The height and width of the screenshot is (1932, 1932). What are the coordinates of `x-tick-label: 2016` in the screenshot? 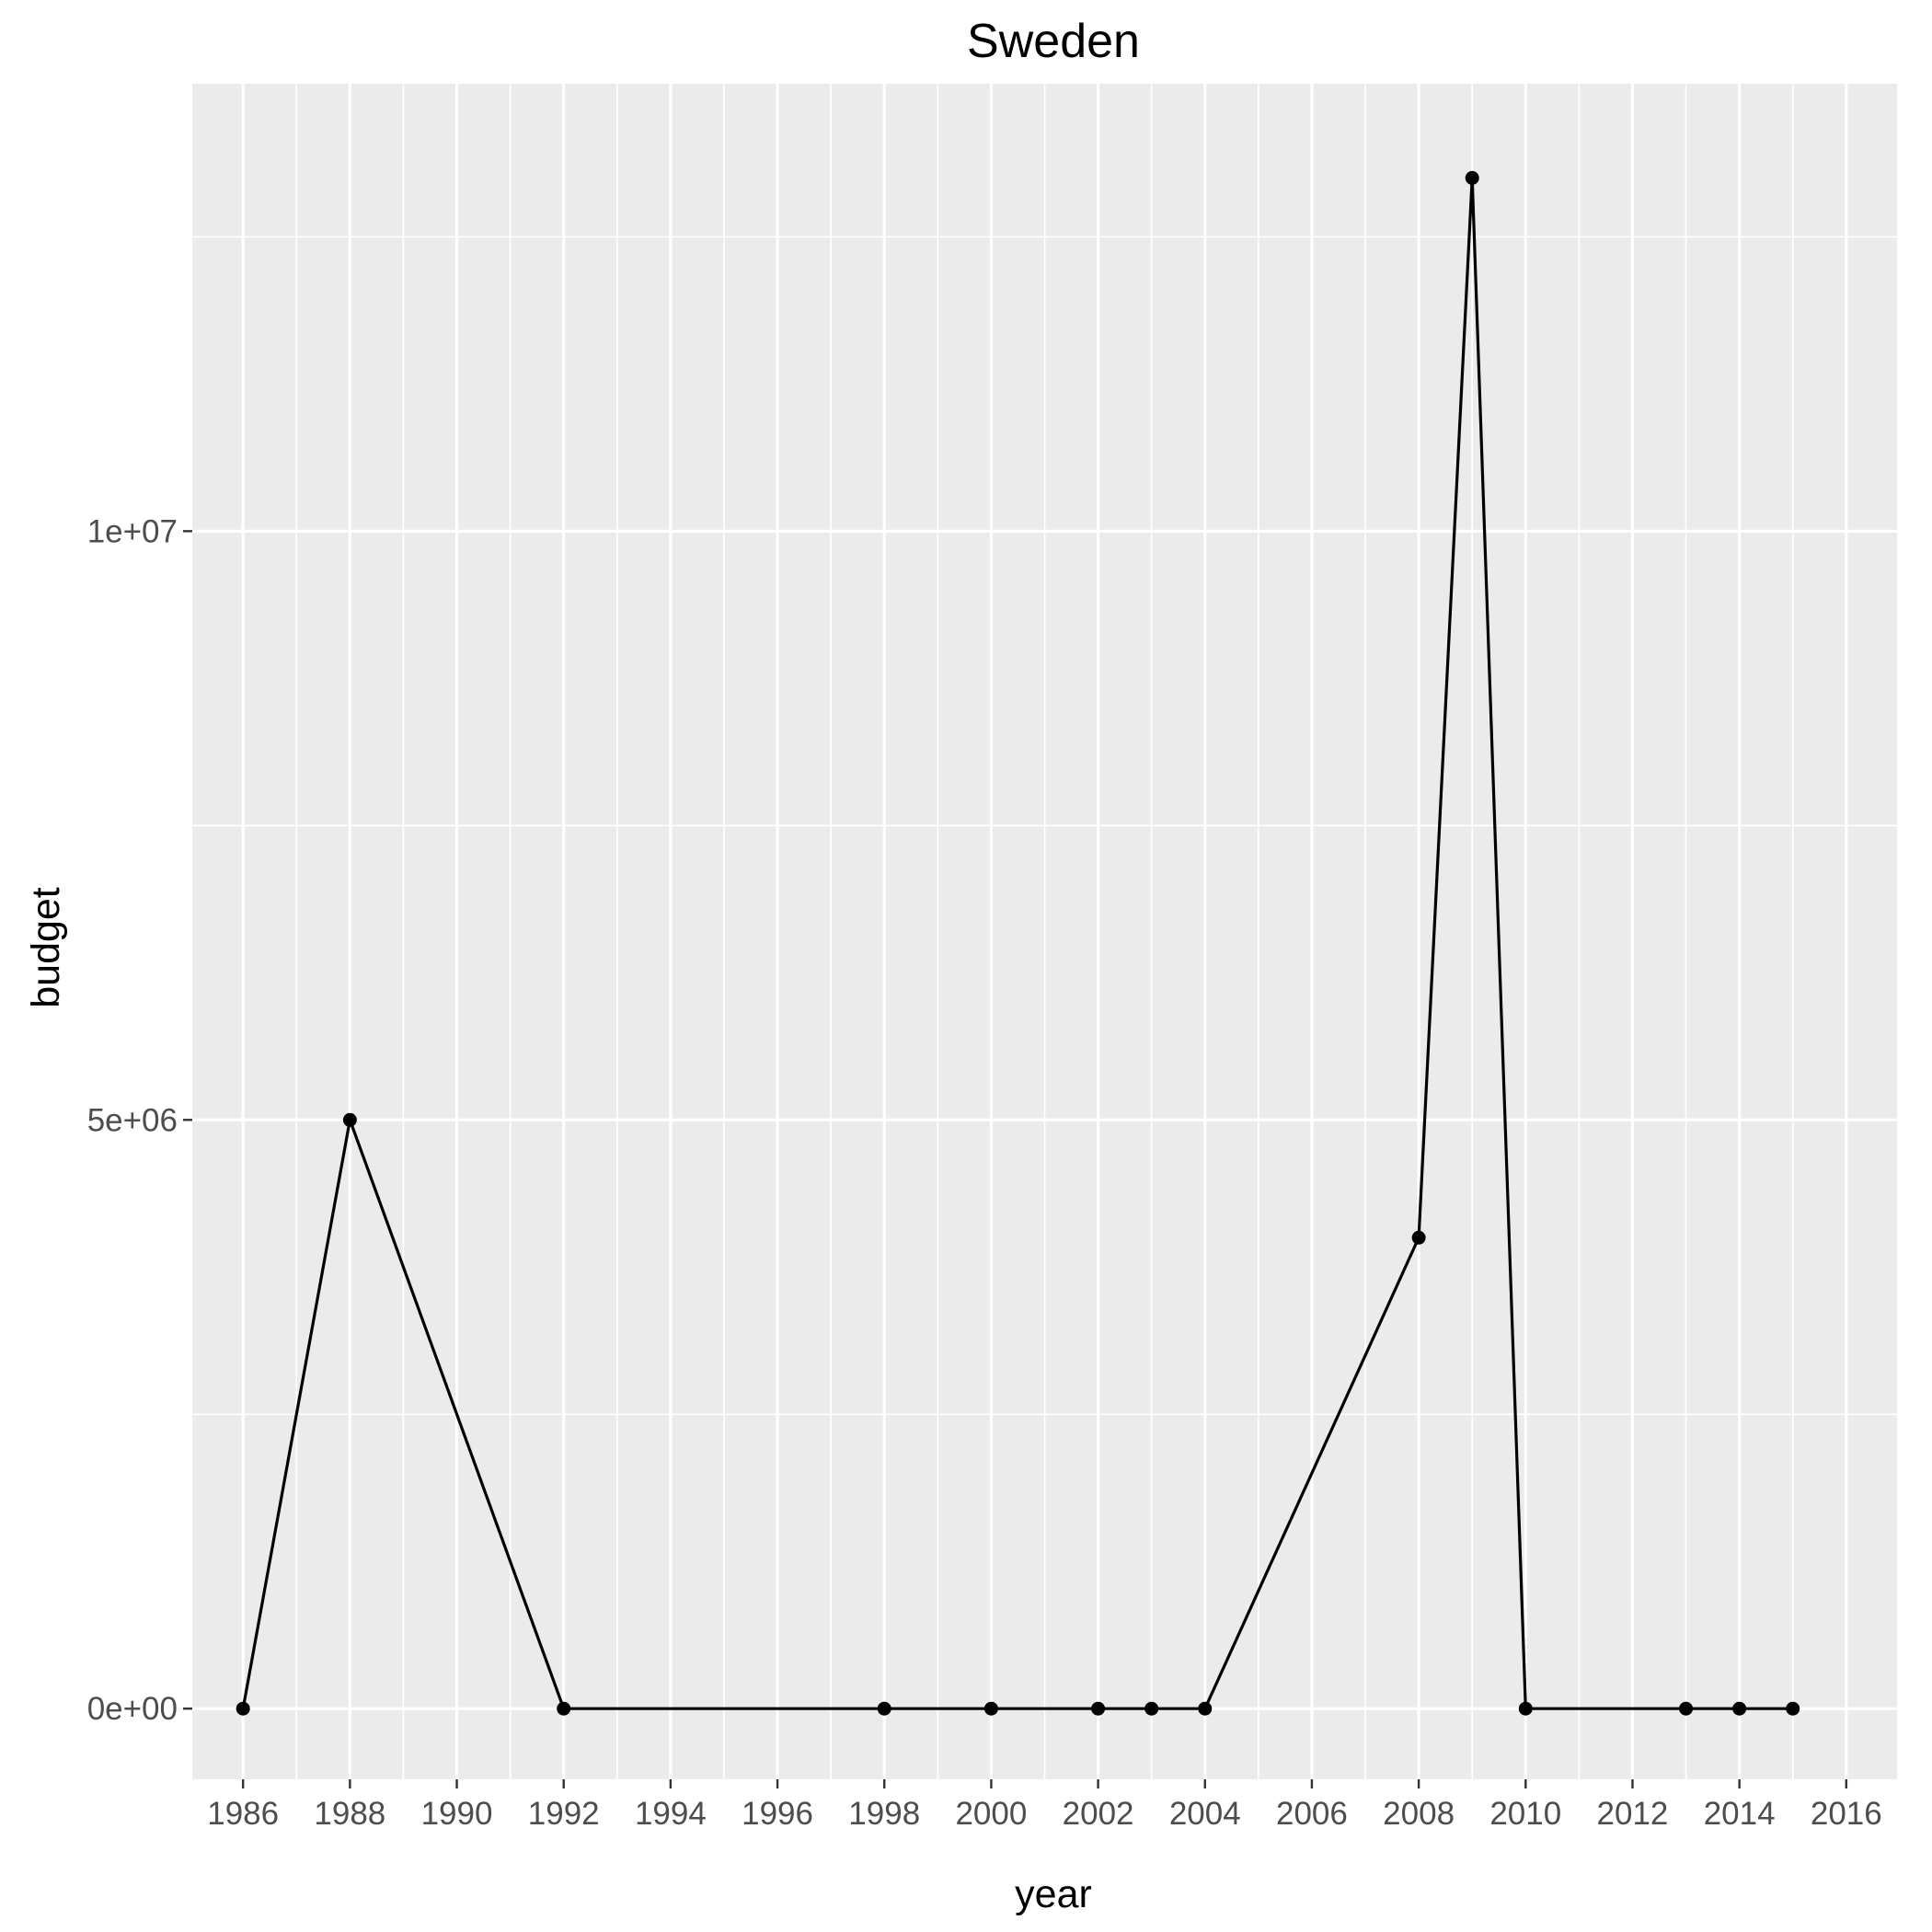 It's located at (1846, 1814).